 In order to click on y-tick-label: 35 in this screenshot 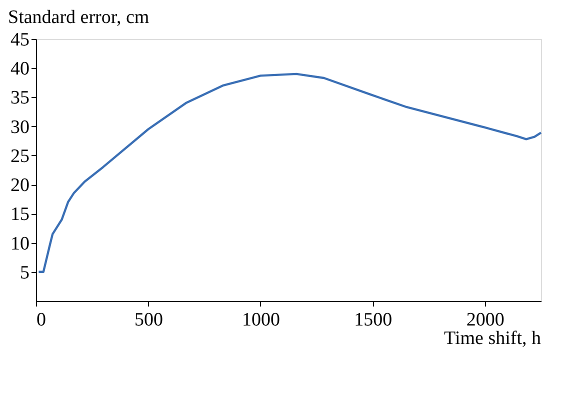, I will do `click(20, 98)`.